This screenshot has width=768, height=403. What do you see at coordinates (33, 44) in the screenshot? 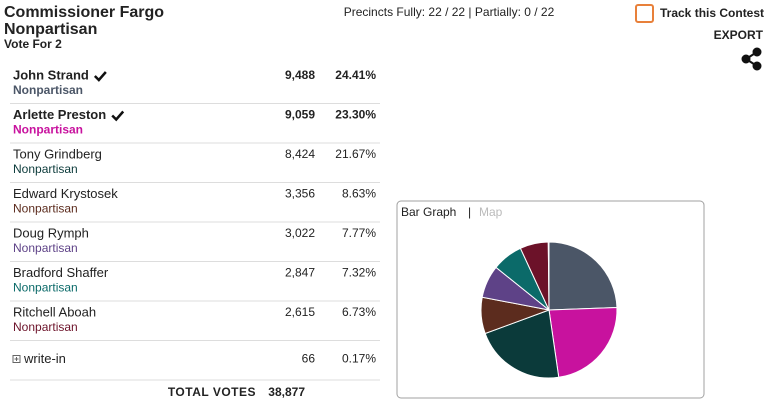
I see `vote-for: Vote For 2` at bounding box center [33, 44].